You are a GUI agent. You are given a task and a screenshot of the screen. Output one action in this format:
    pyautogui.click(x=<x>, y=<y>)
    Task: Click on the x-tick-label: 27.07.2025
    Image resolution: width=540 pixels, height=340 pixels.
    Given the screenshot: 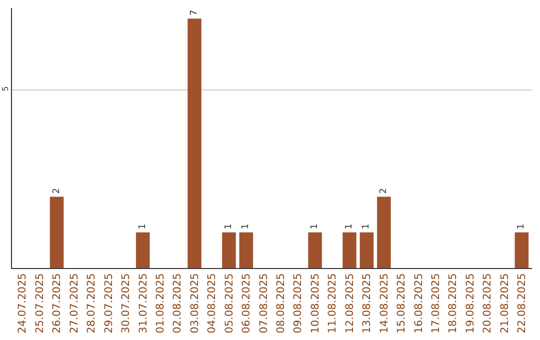 What is the action you would take?
    pyautogui.click(x=74, y=303)
    